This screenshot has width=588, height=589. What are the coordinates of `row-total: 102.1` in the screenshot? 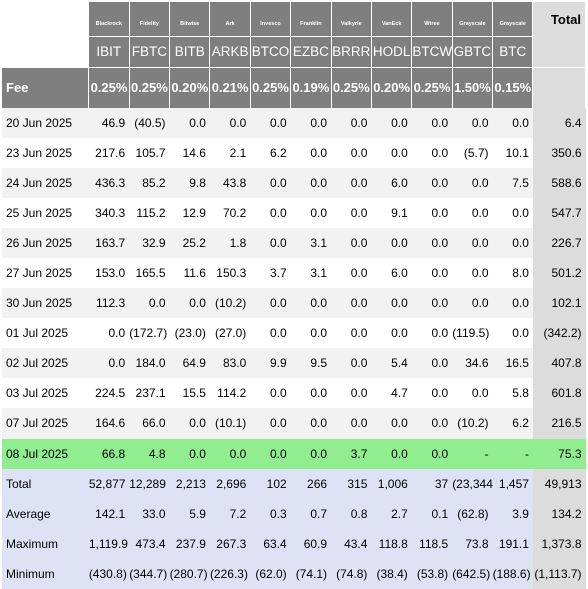 It's located at (559, 303).